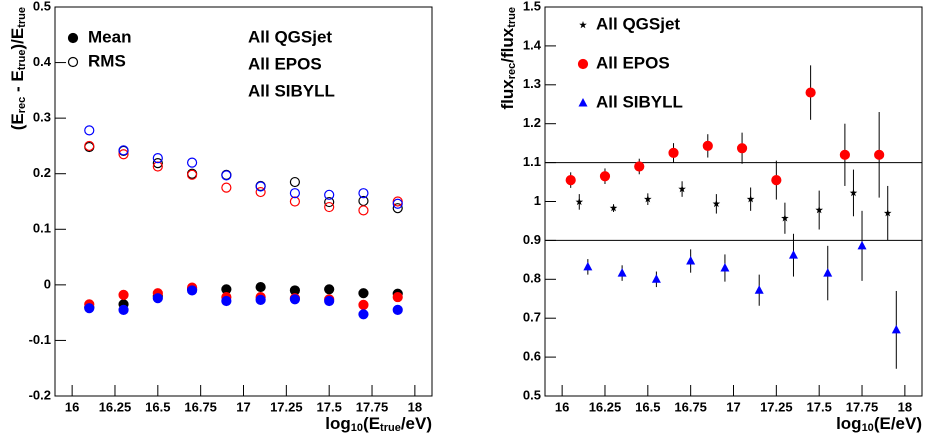 The height and width of the screenshot is (438, 931). I want to click on x-axis-label: log10(E/eV), so click(879, 424).